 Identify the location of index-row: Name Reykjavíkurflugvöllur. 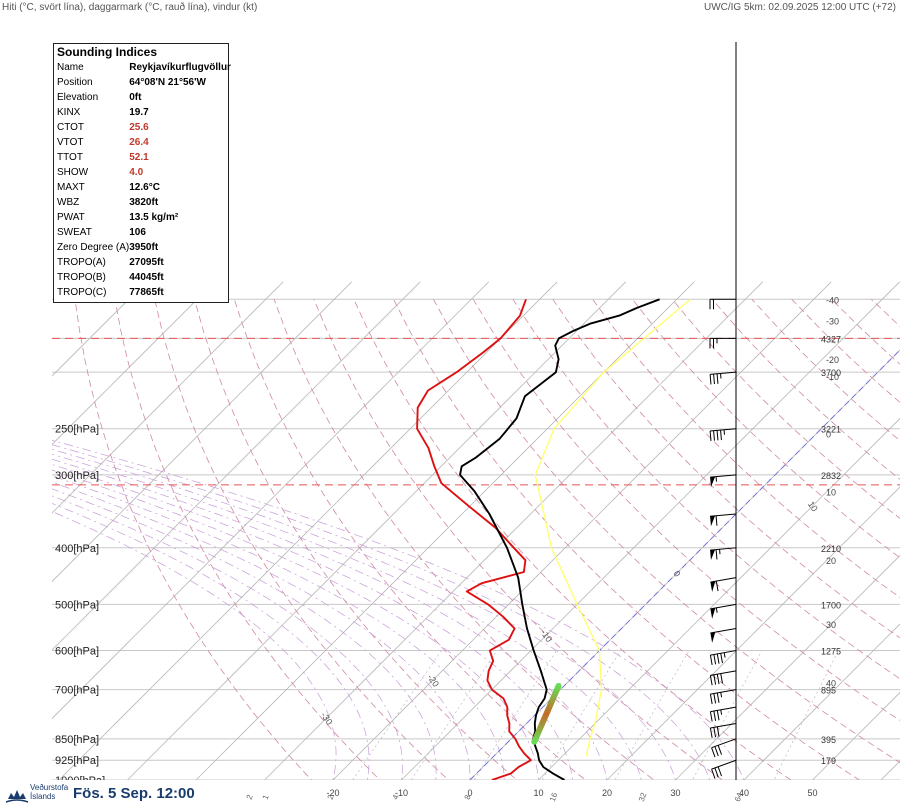
(144, 67).